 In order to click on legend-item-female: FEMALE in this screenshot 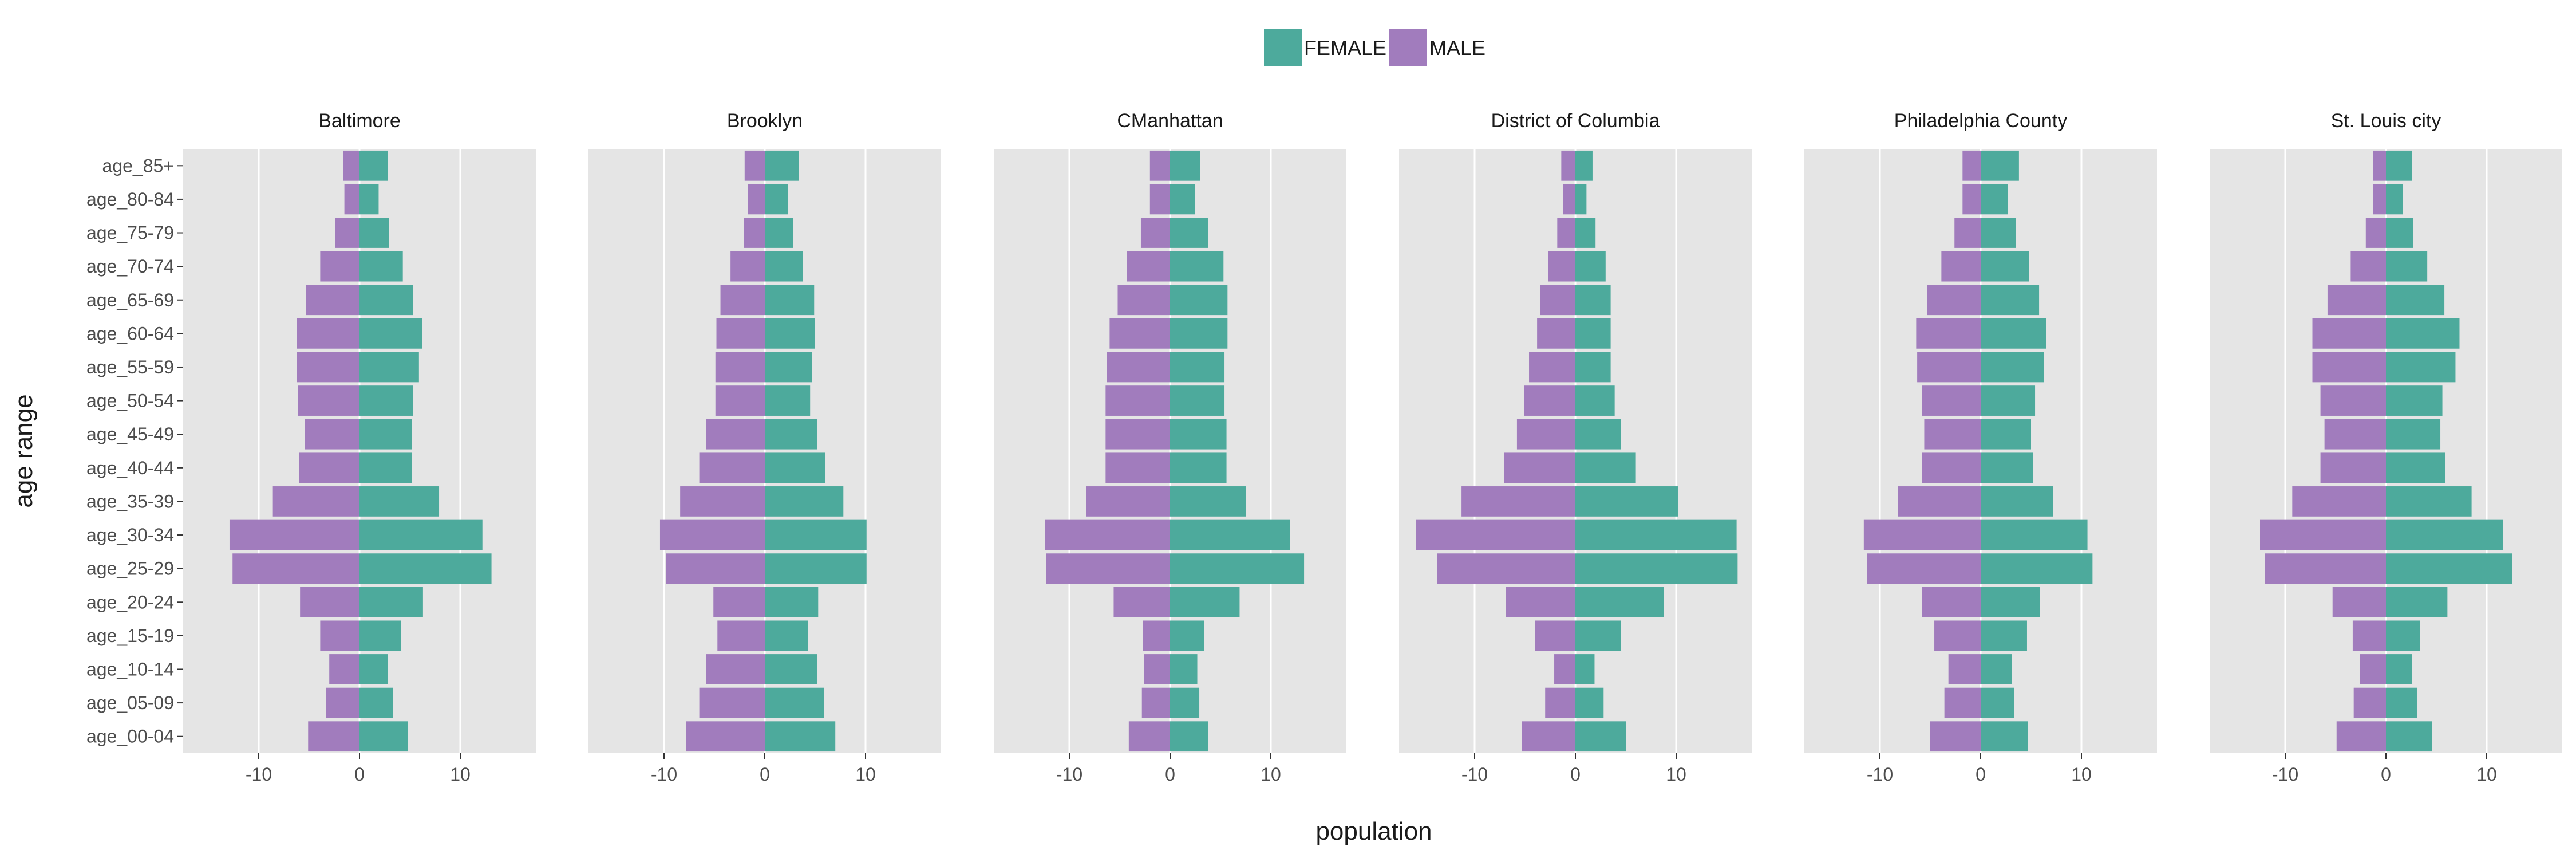, I will do `click(1325, 48)`.